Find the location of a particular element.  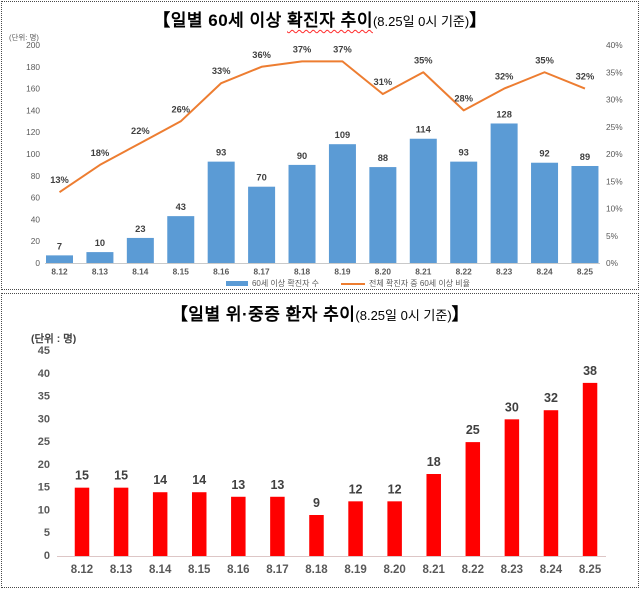

chart1-legend: 60세 이상 확진자 수 전체 확진자 중 60세 이상 비율 is located at coordinates (335, 283).